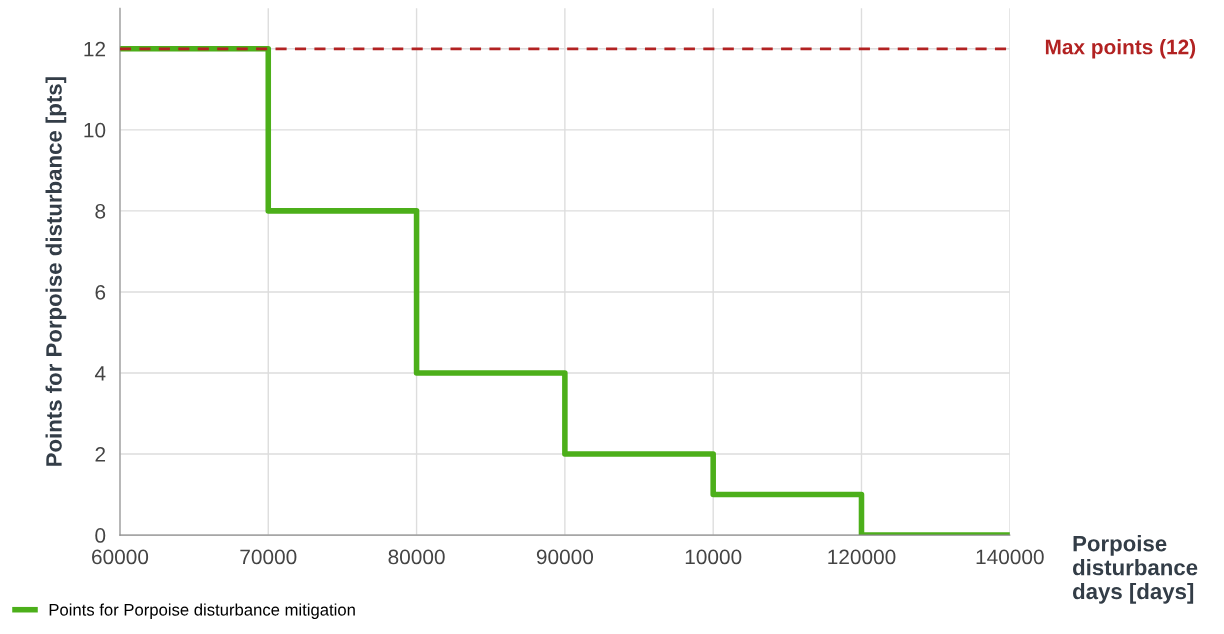 This screenshot has width=1224, height=634. What do you see at coordinates (1135, 569) in the screenshot?
I see `x-axis-title: Porpoise disturbance days [days]` at bounding box center [1135, 569].